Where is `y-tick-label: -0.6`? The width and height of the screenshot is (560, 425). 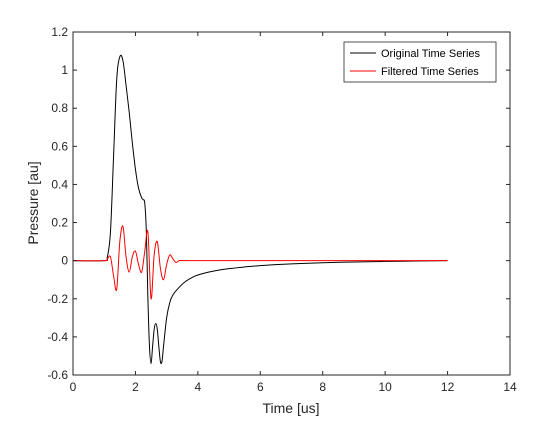
y-tick-label: -0.6 is located at coordinates (57, 375).